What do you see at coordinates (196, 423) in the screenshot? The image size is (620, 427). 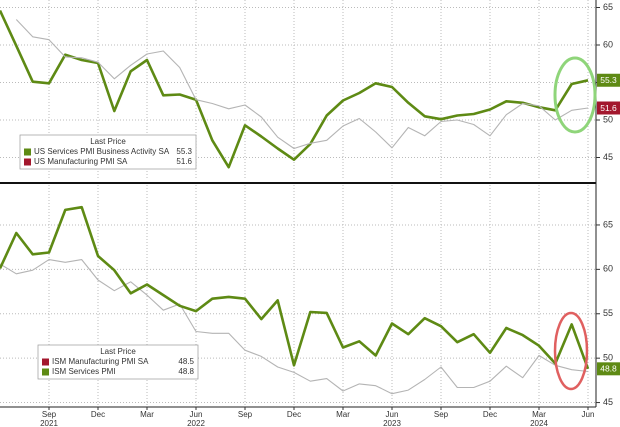 I see `x-year-label: 2022` at bounding box center [196, 423].